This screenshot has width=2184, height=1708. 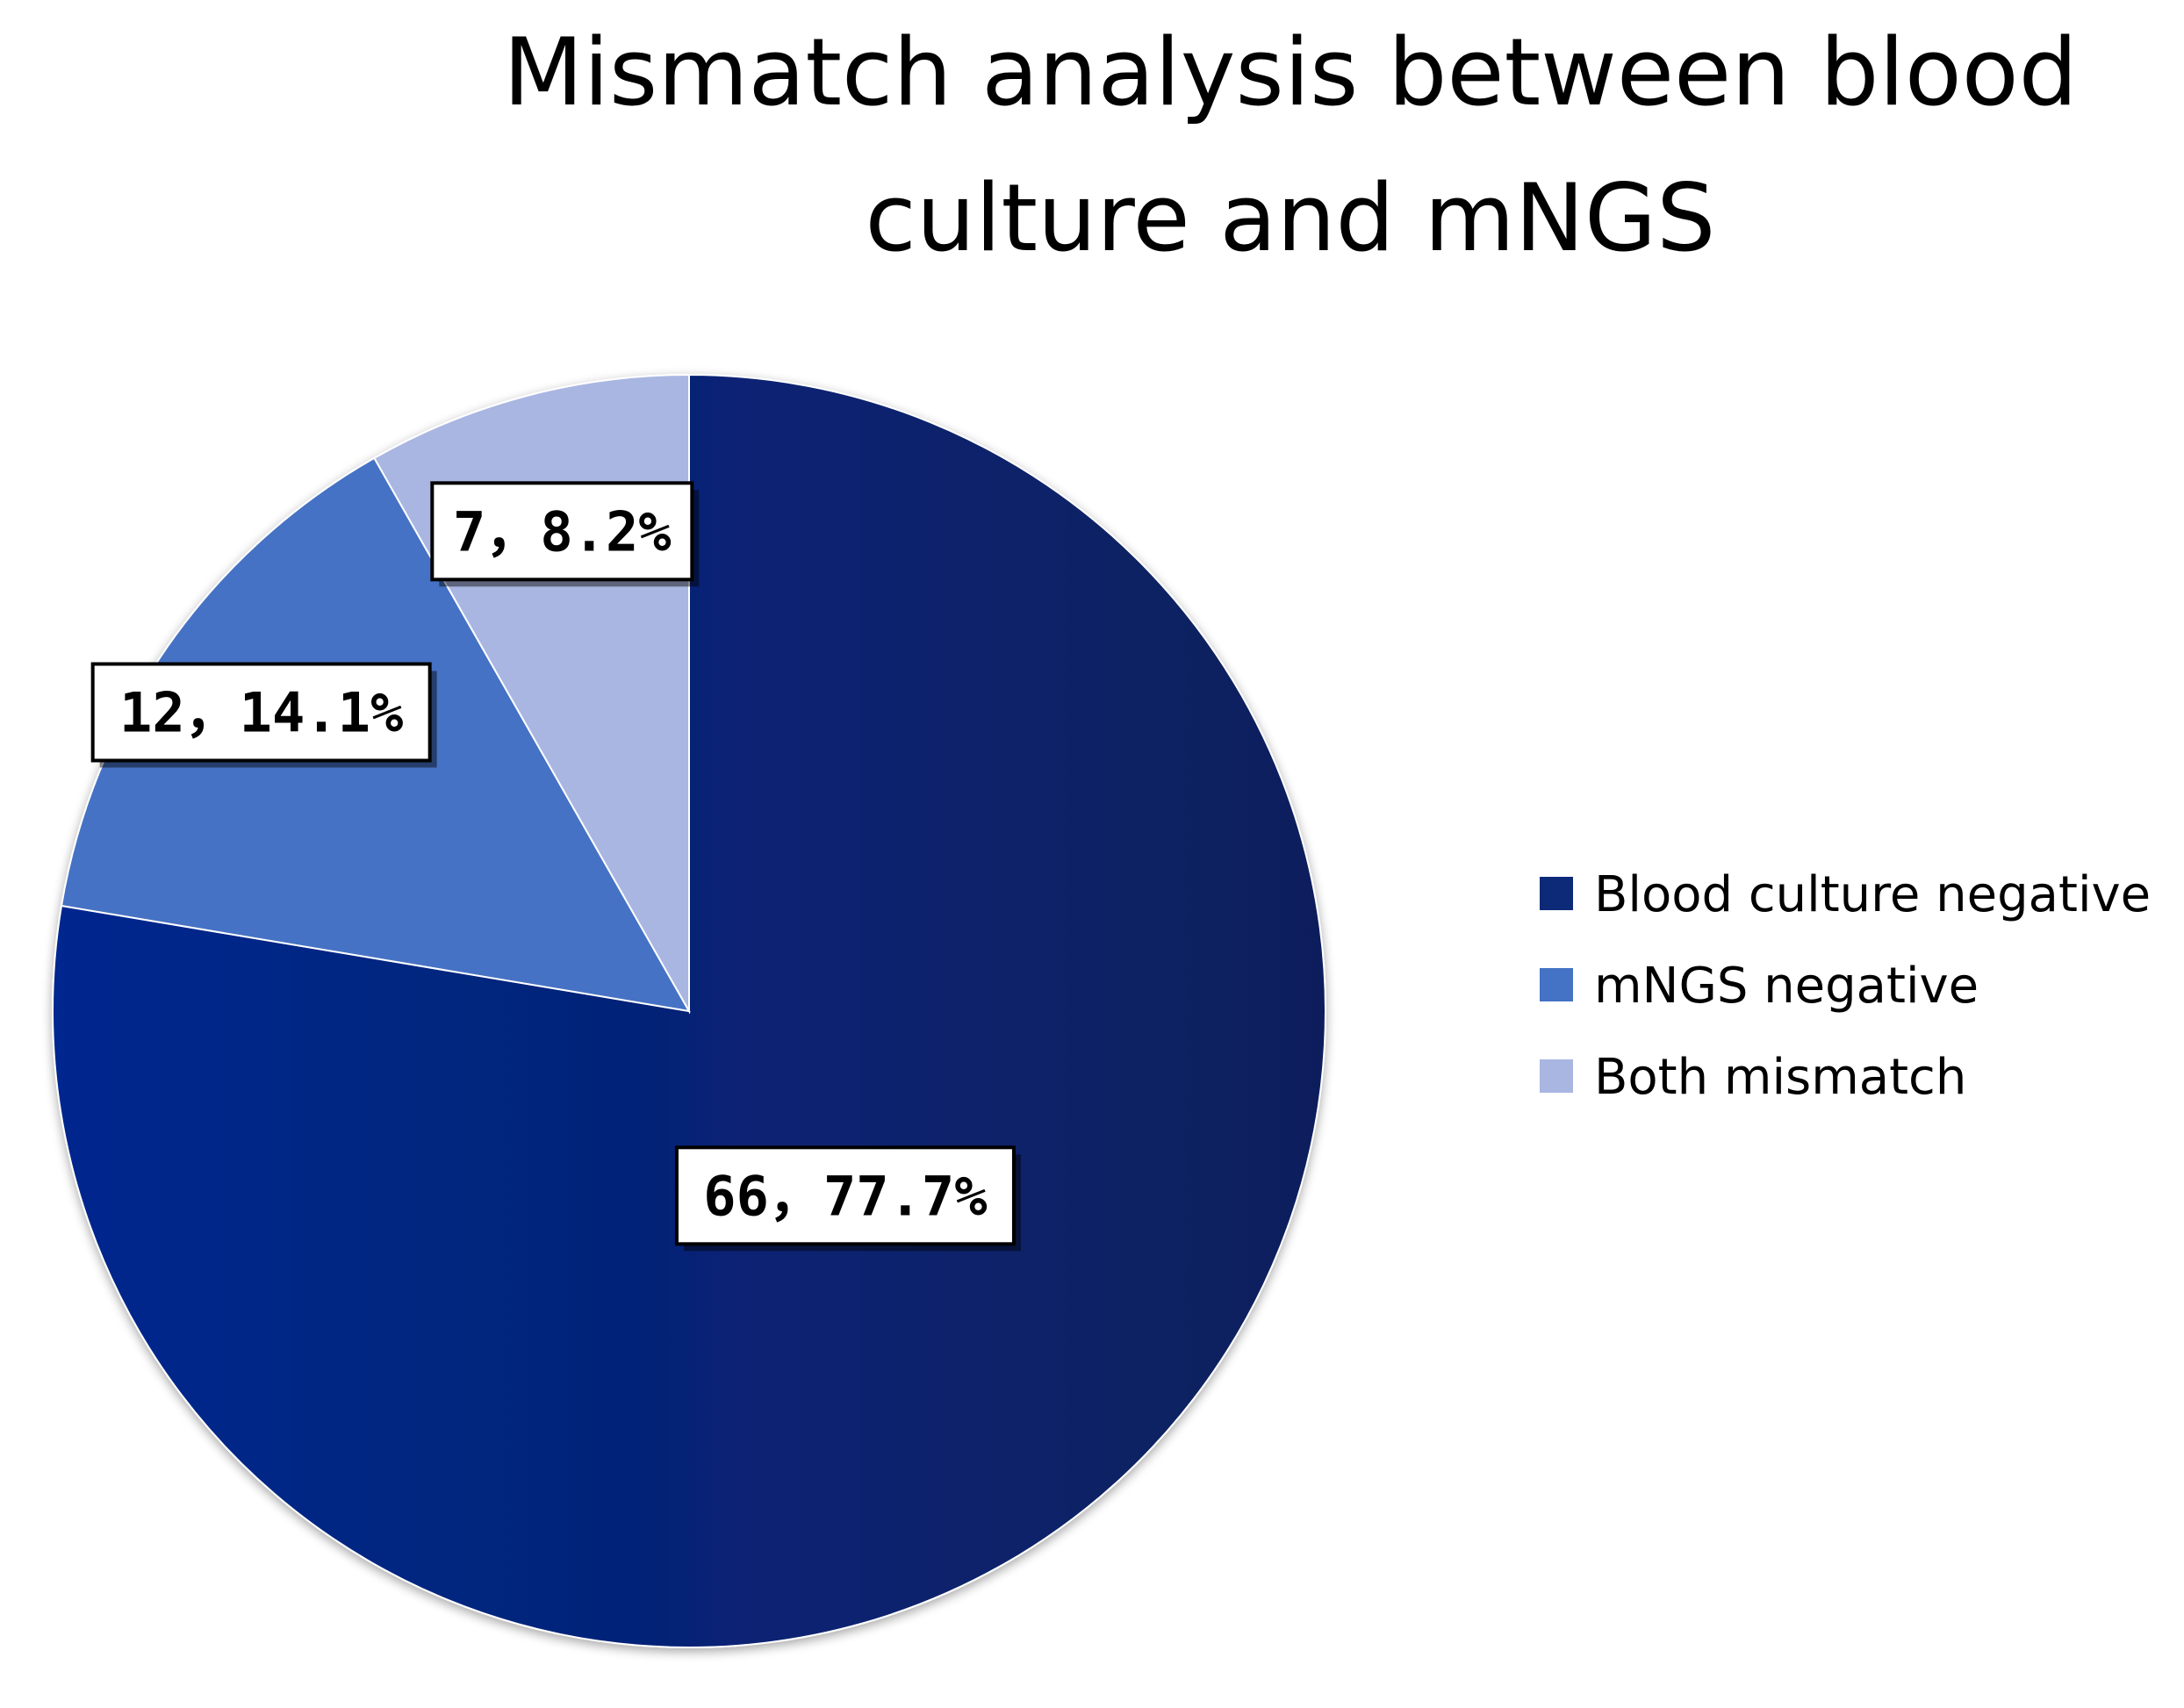 What do you see at coordinates (261, 713) in the screenshot?
I see `svg-text: 12，14.1%` at bounding box center [261, 713].